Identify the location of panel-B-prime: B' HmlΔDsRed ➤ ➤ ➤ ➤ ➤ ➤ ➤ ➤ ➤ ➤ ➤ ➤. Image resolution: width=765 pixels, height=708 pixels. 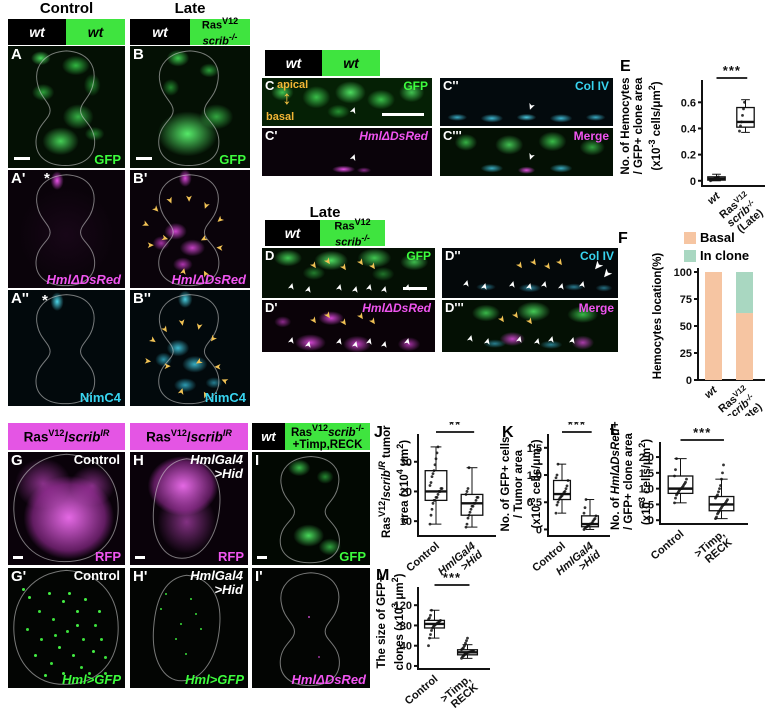
(190, 229).